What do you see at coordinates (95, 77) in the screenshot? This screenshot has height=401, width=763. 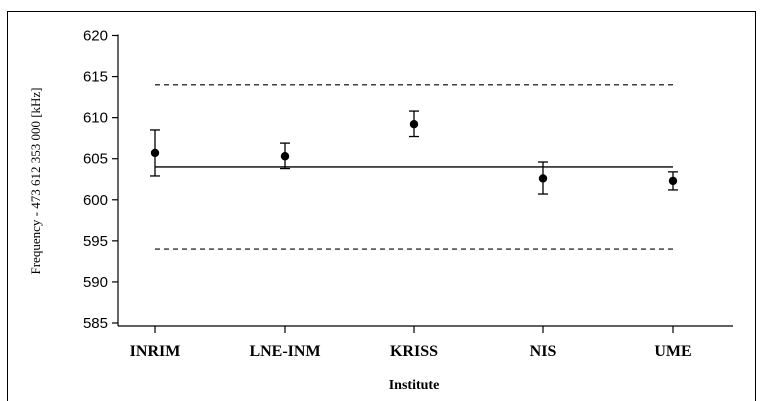 I see `y-tick-label: 615` at bounding box center [95, 77].